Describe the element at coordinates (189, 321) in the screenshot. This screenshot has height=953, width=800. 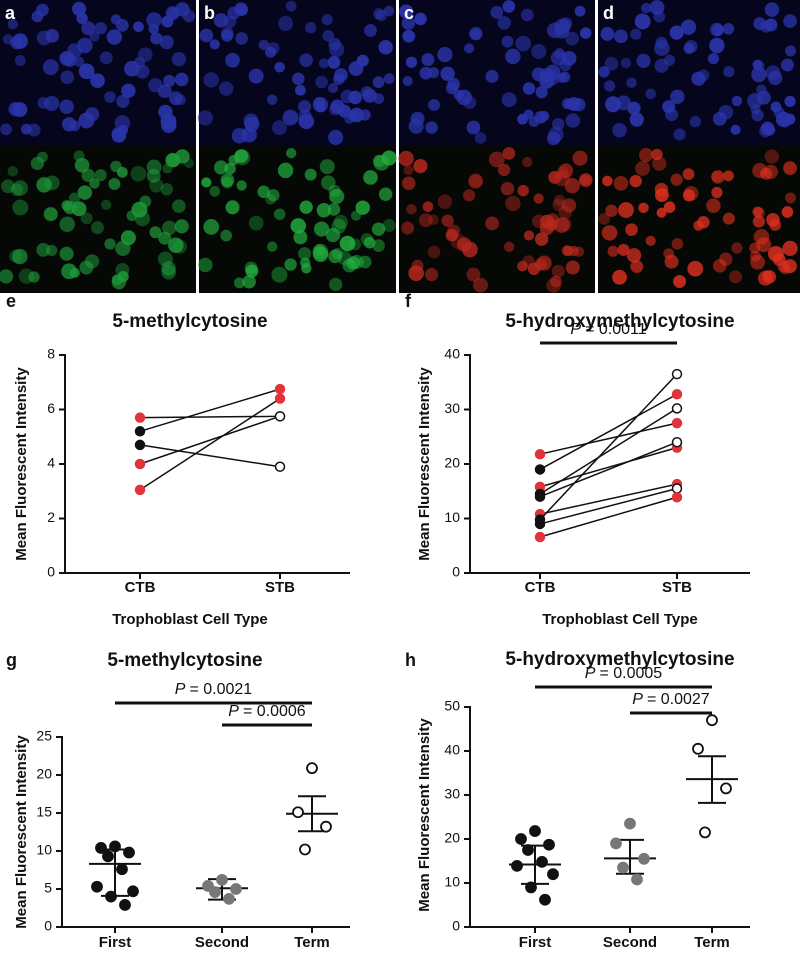
I see `chart-title: 5-methylcytosine` at that location.